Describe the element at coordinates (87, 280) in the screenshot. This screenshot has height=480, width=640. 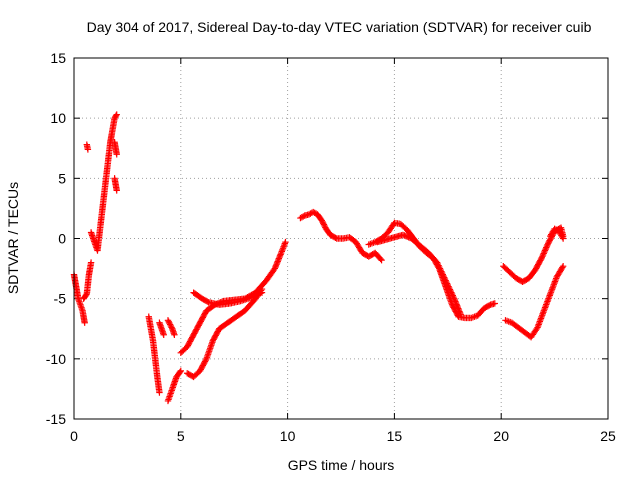
I see `series-arc-b` at that location.